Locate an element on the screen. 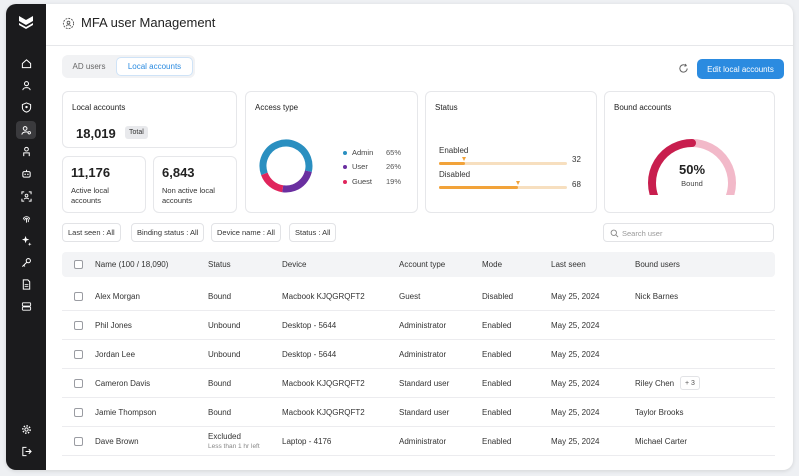  legend-user: User 26% is located at coordinates (378, 166).